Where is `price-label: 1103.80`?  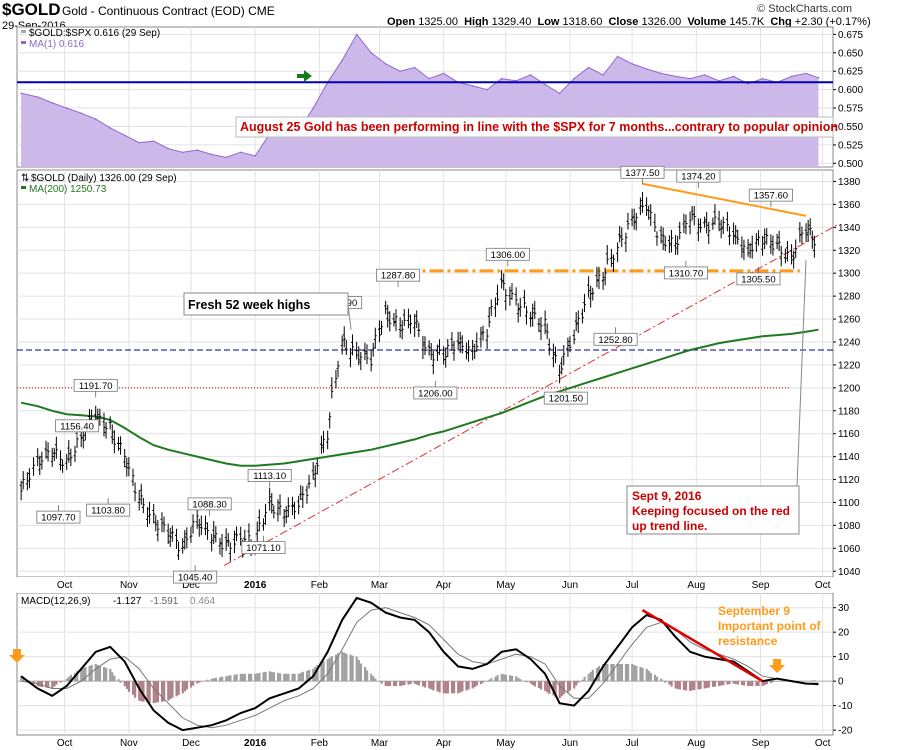 price-label: 1103.80 is located at coordinates (108, 511).